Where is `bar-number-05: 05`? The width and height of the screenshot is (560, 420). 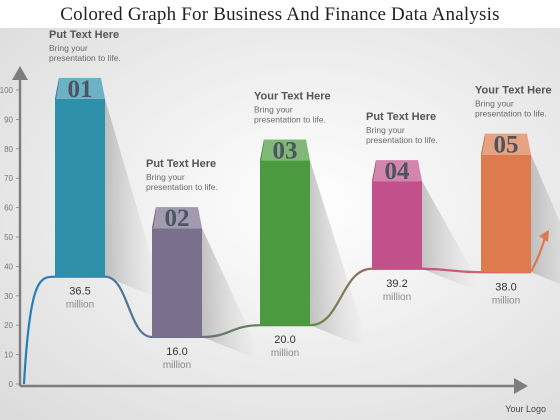
bar-number-05: 05 is located at coordinates (506, 145).